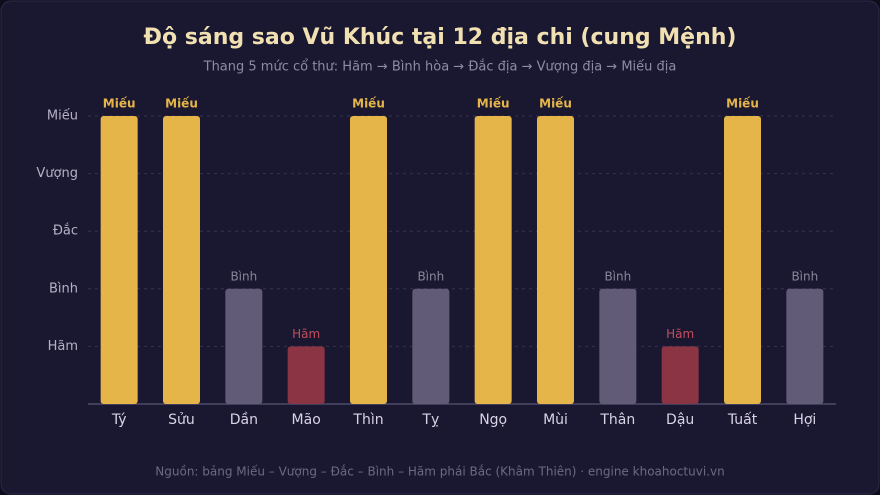  Describe the element at coordinates (306, 420) in the screenshot. I see `x-tick-label: Mão` at that location.